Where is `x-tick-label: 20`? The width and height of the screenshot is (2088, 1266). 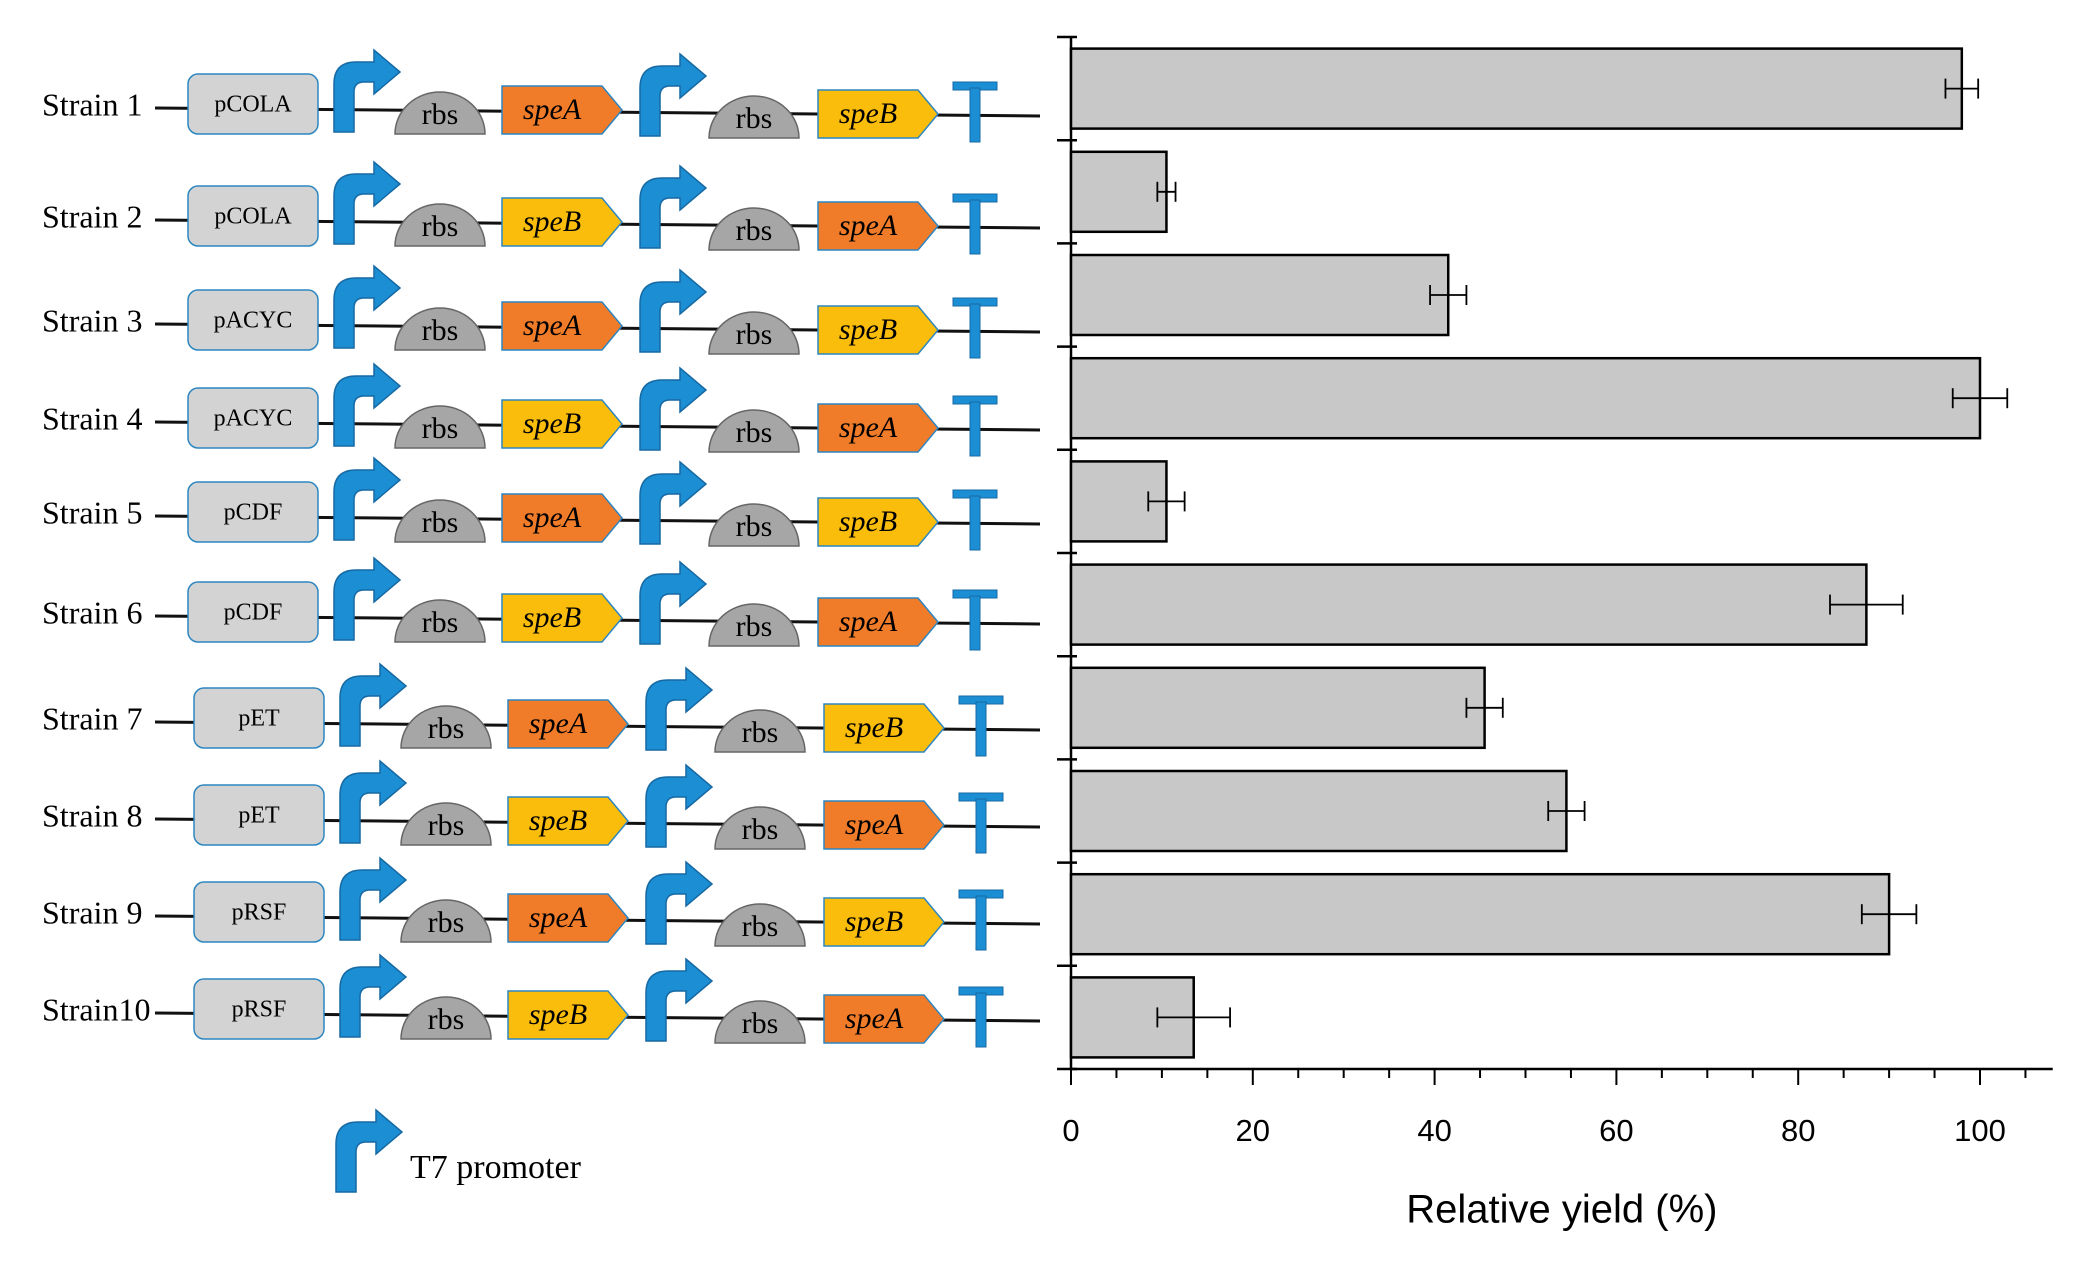
x-tick-label: 20 is located at coordinates (1253, 1130).